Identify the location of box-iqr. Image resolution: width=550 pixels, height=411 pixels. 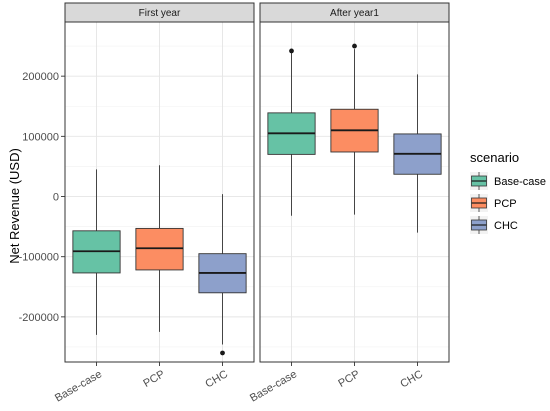
(159, 249).